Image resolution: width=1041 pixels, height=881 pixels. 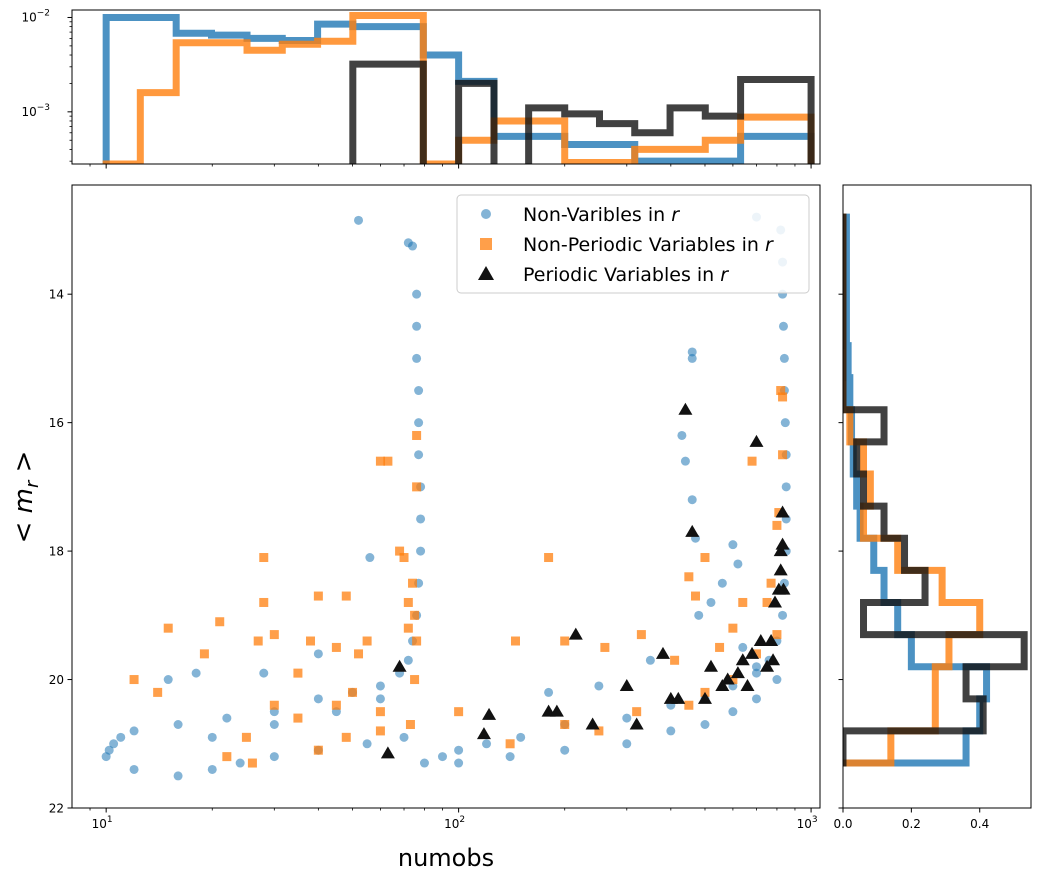 What do you see at coordinates (56, 680) in the screenshot?
I see `y-tick-label: 20` at bounding box center [56, 680].